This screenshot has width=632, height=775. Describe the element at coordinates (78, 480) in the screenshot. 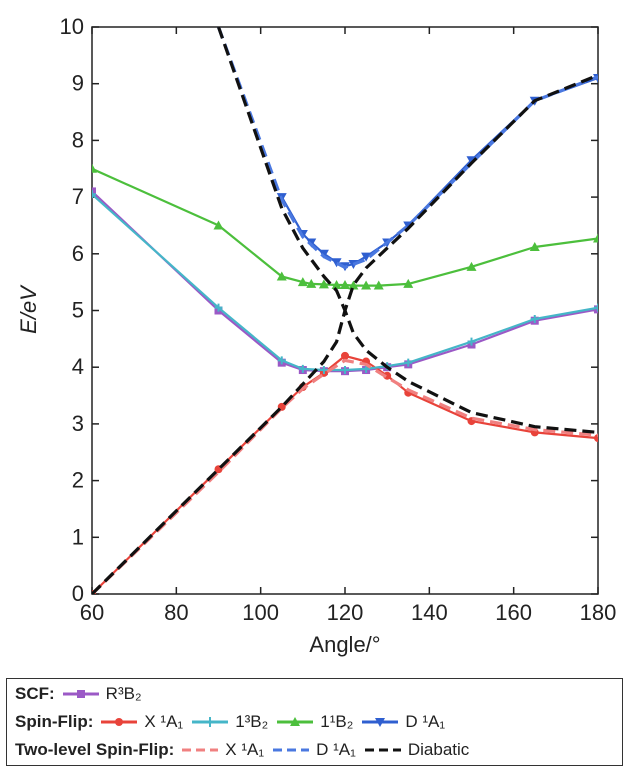

I see `y-tick-label: 2` at that location.